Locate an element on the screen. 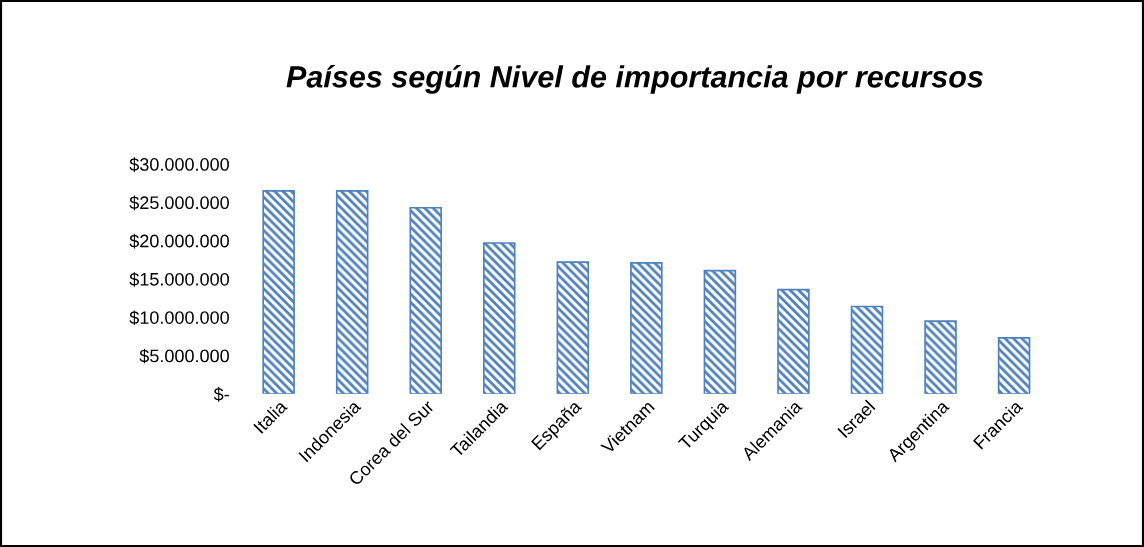  y-tick-label: $20.000.000 is located at coordinates (179, 241).